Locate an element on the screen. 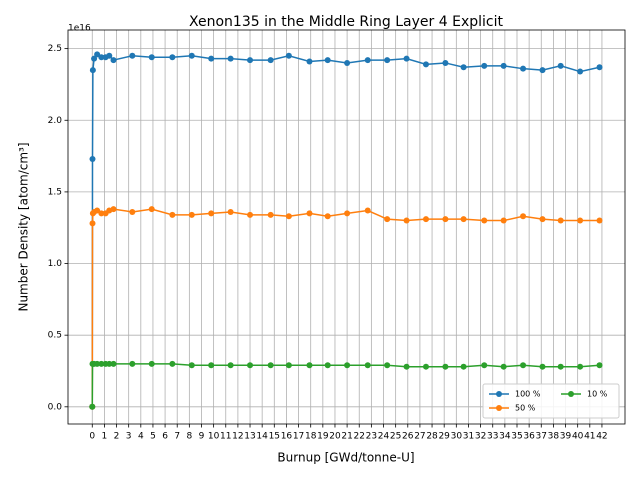  x-tick-label: 10 is located at coordinates (214, 437).